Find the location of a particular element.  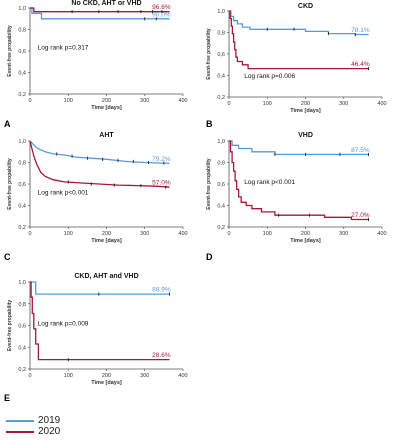

panel-title: CKD is located at coordinates (305, 6).